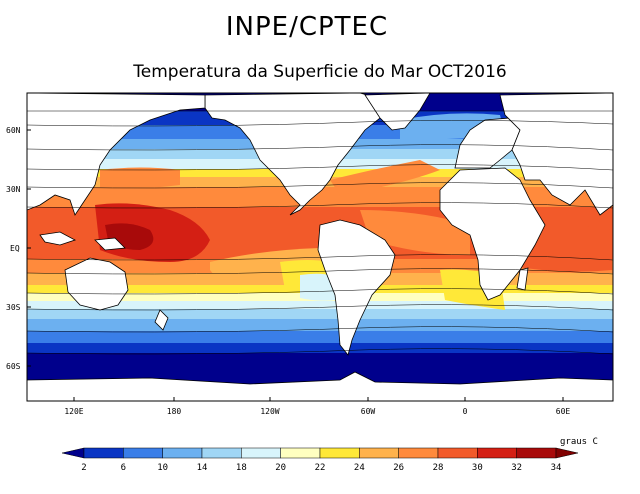 Image resolution: width=640 pixels, height=494 pixels. Describe the element at coordinates (359, 468) in the screenshot. I see `colorbar-level-label: 24` at that location.